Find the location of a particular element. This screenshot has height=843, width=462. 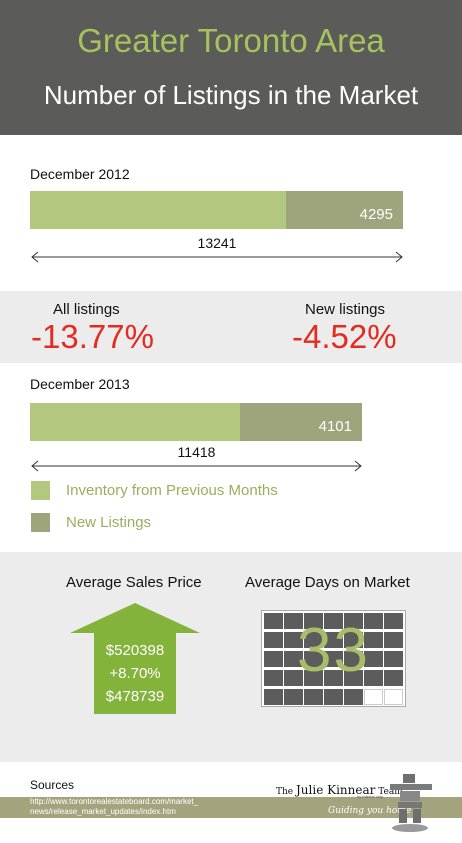

brand-tagline: Guiding you home is located at coordinates (370, 811).